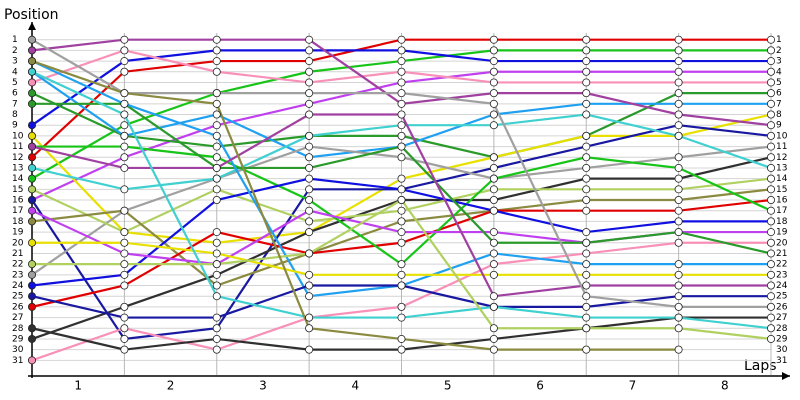  Describe the element at coordinates (781, 275) in the screenshot. I see `y-tick-label-right: 23` at that location.